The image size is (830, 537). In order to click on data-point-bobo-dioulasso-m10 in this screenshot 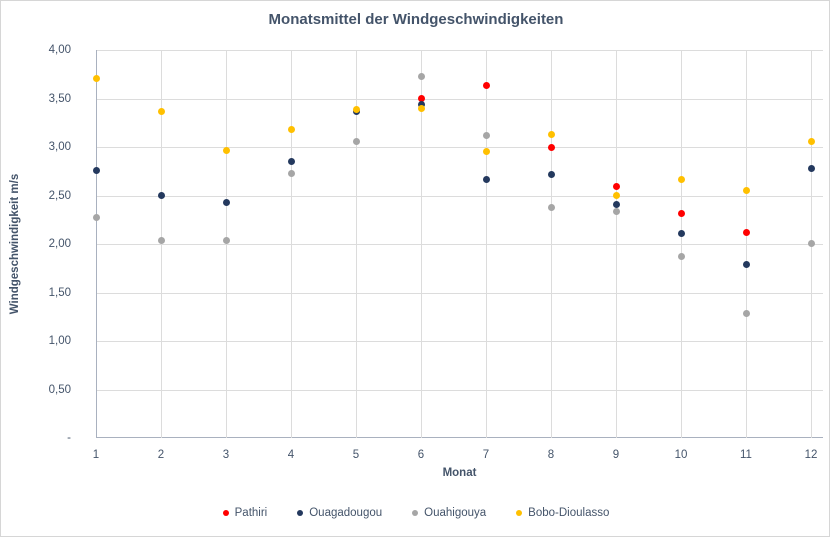, I will do `click(681, 180)`.